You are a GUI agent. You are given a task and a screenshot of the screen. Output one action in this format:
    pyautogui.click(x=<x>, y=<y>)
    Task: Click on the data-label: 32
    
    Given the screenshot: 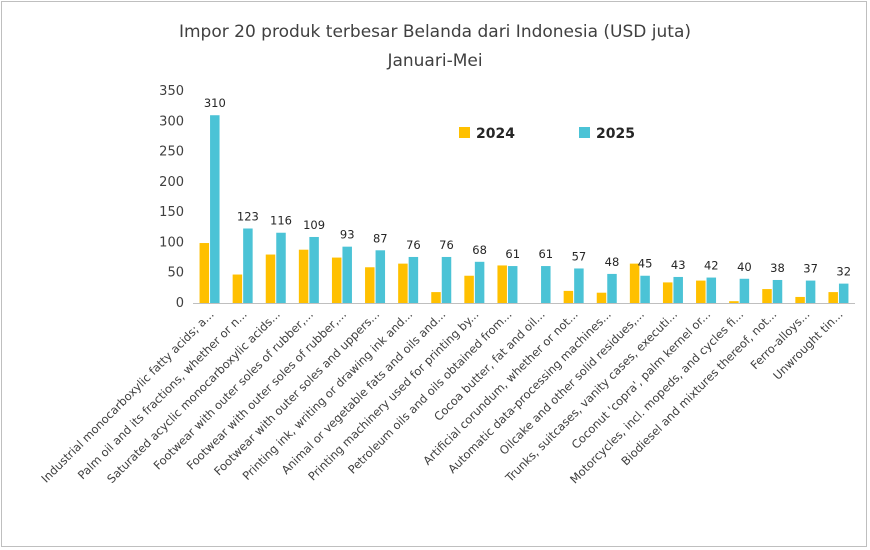 What is the action you would take?
    pyautogui.click(x=843, y=272)
    